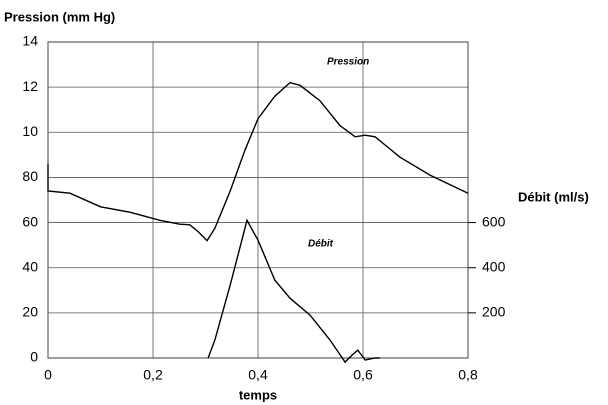 The image size is (608, 405). What do you see at coordinates (30, 41) in the screenshot?
I see `y-tick-label: 14` at bounding box center [30, 41].